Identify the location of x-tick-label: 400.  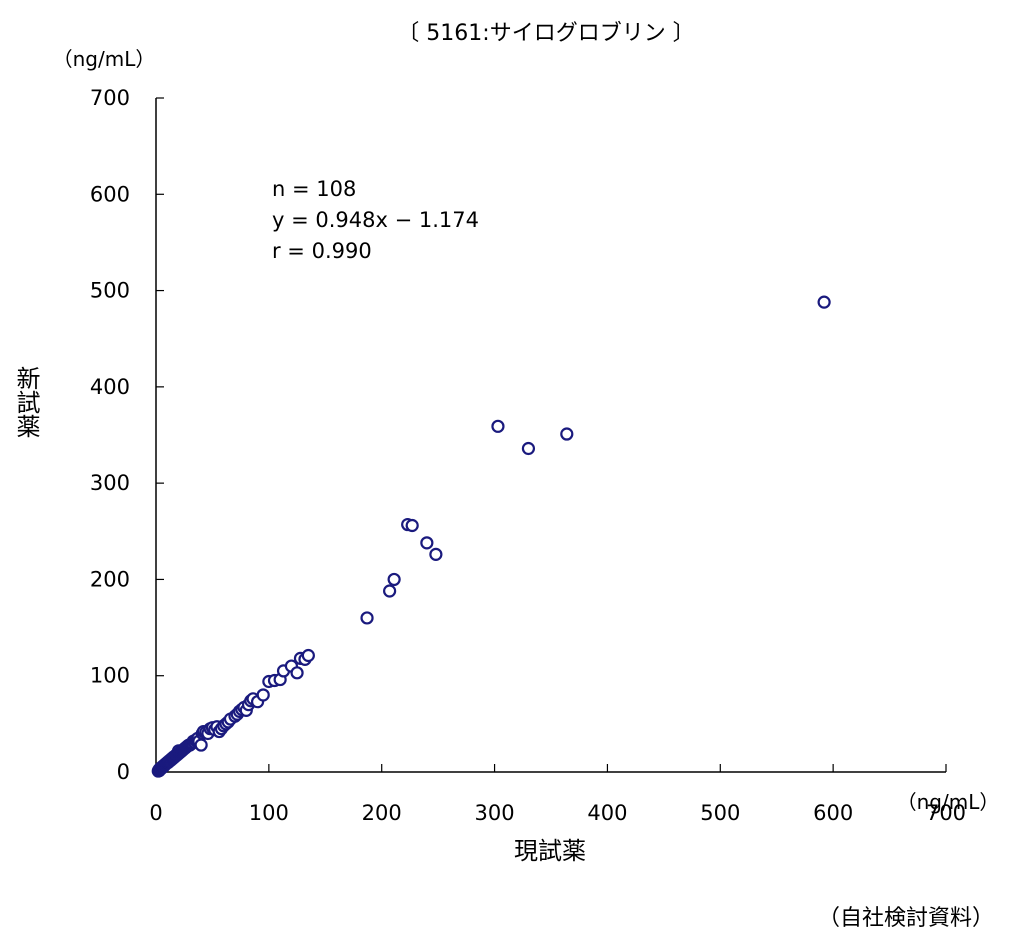
(607, 813).